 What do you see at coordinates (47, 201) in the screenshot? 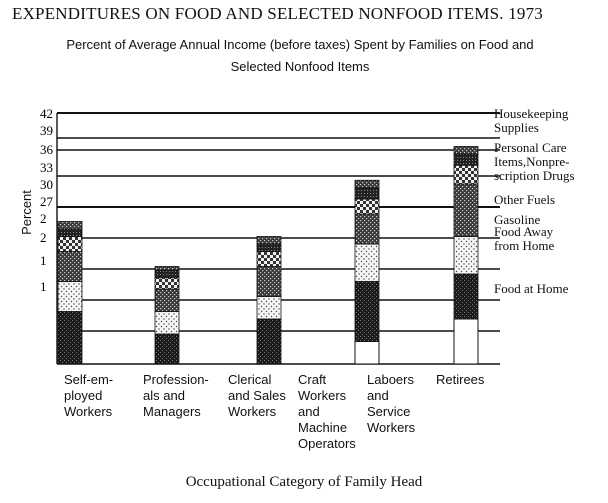
I see `y-tick-label: 27` at bounding box center [47, 201].